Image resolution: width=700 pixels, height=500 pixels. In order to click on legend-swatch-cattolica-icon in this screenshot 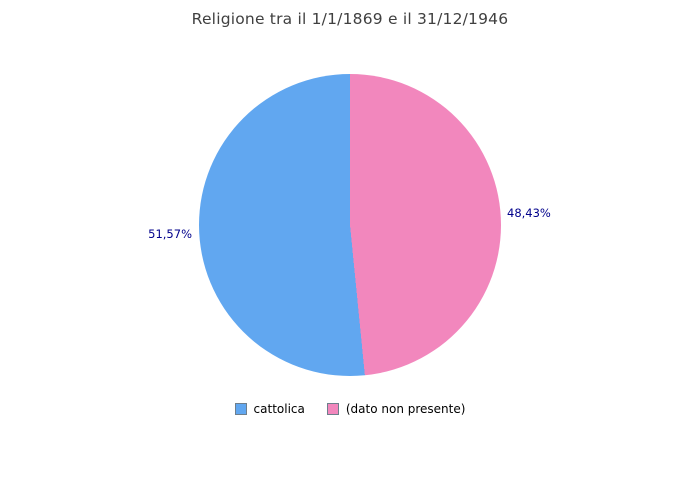, I will do `click(240, 409)`.